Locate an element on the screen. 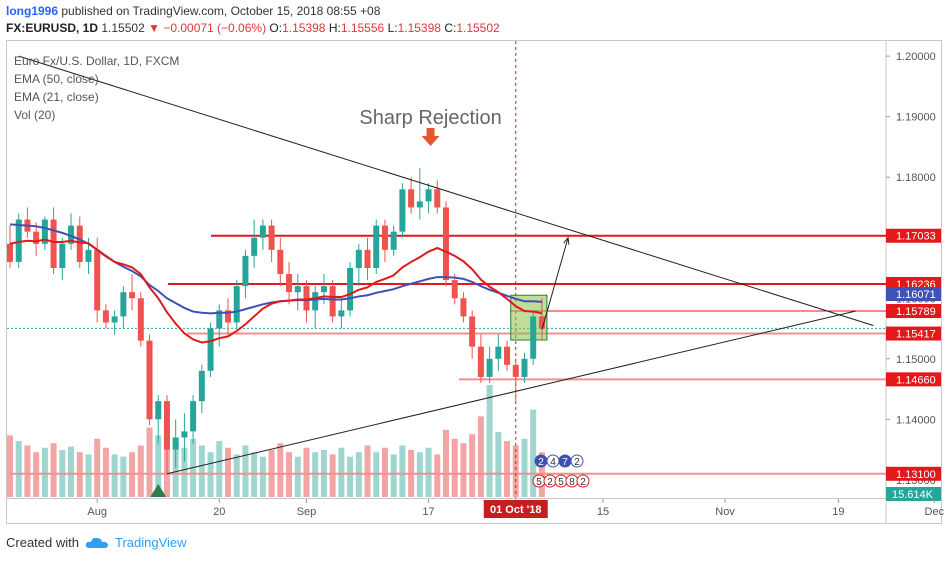 Image resolution: width=946 pixels, height=561 pixels. down-arrow-icon: ▼ is located at coordinates (154, 28).